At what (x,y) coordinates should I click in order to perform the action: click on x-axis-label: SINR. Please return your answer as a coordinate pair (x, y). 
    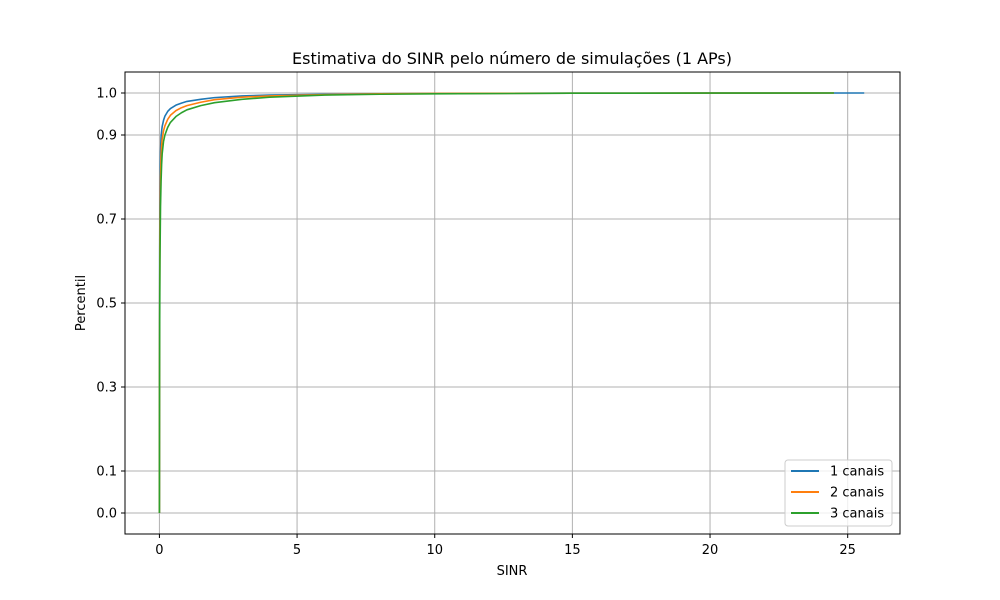
    Looking at the image, I should click on (512, 571).